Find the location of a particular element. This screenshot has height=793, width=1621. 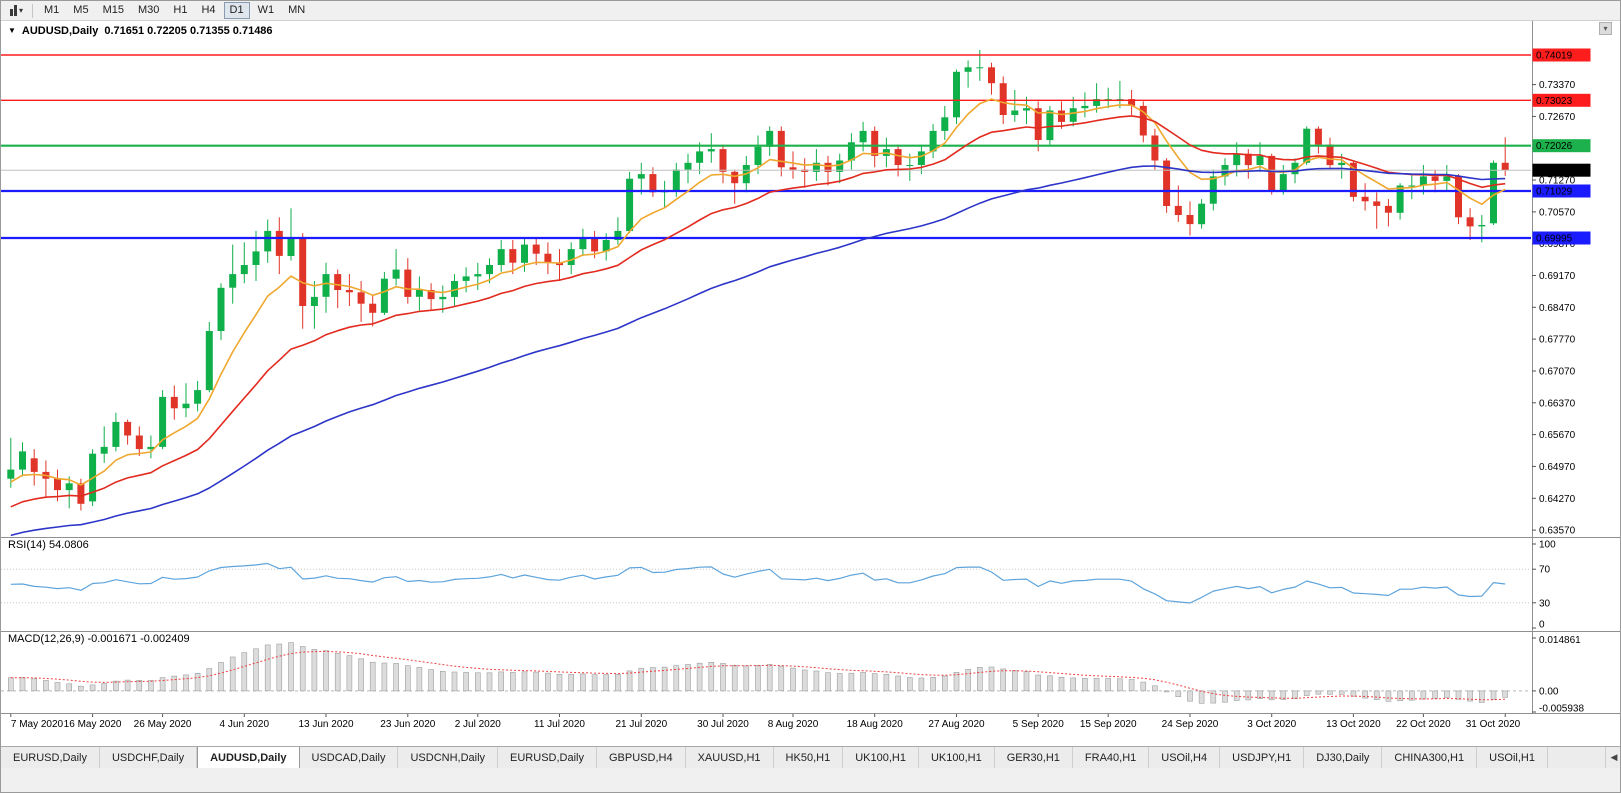

chart-symbol: AUDUSD,Daily is located at coordinates (60, 31).